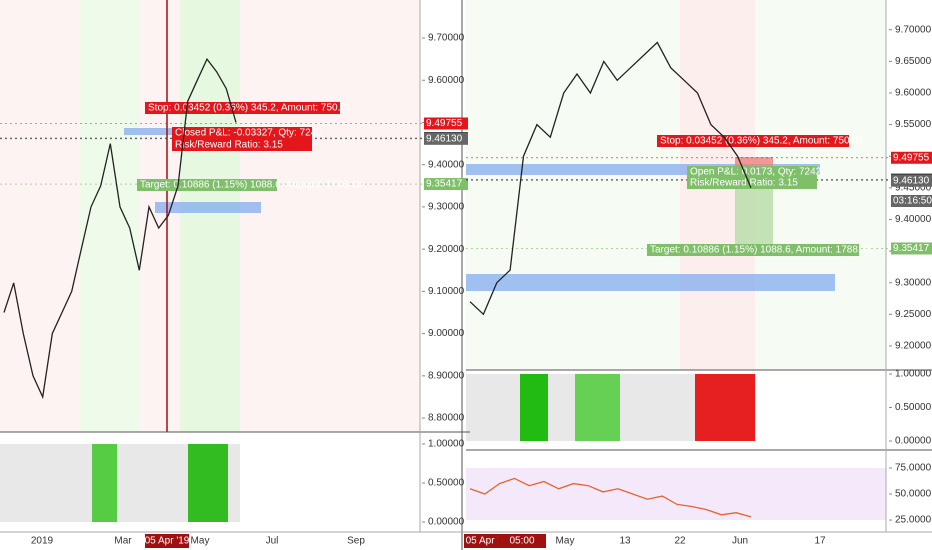 This screenshot has height=550, width=932. I want to click on x-tick-label: Mar, so click(123, 541).